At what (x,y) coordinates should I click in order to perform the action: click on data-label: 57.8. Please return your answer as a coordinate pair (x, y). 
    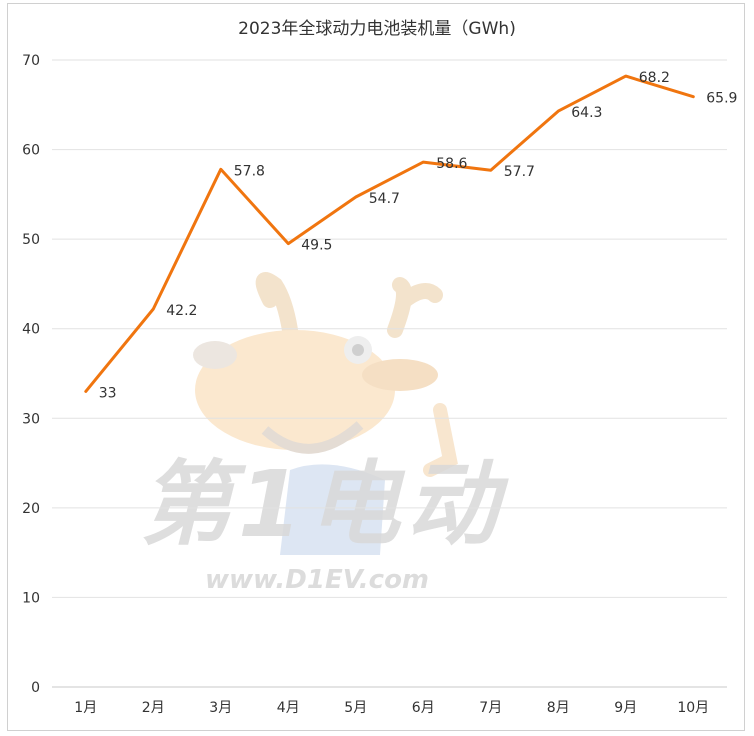
    Looking at the image, I should click on (249, 171).